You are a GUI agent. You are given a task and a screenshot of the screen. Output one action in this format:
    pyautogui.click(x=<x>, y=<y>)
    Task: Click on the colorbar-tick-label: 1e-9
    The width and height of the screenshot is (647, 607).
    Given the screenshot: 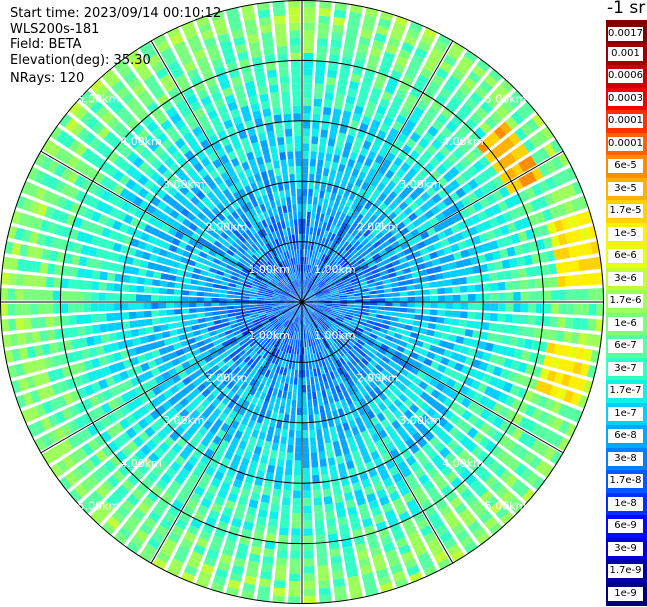 What is the action you would take?
    pyautogui.click(x=625, y=593)
    